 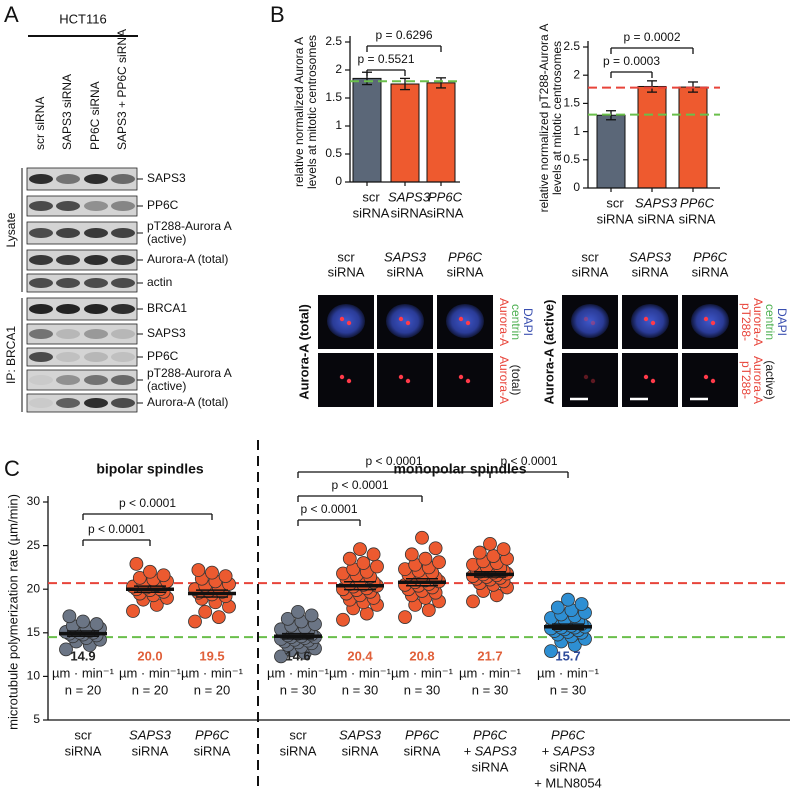 What do you see at coordinates (338, 69) in the screenshot?
I see `y-tick-label: 2` at bounding box center [338, 69].